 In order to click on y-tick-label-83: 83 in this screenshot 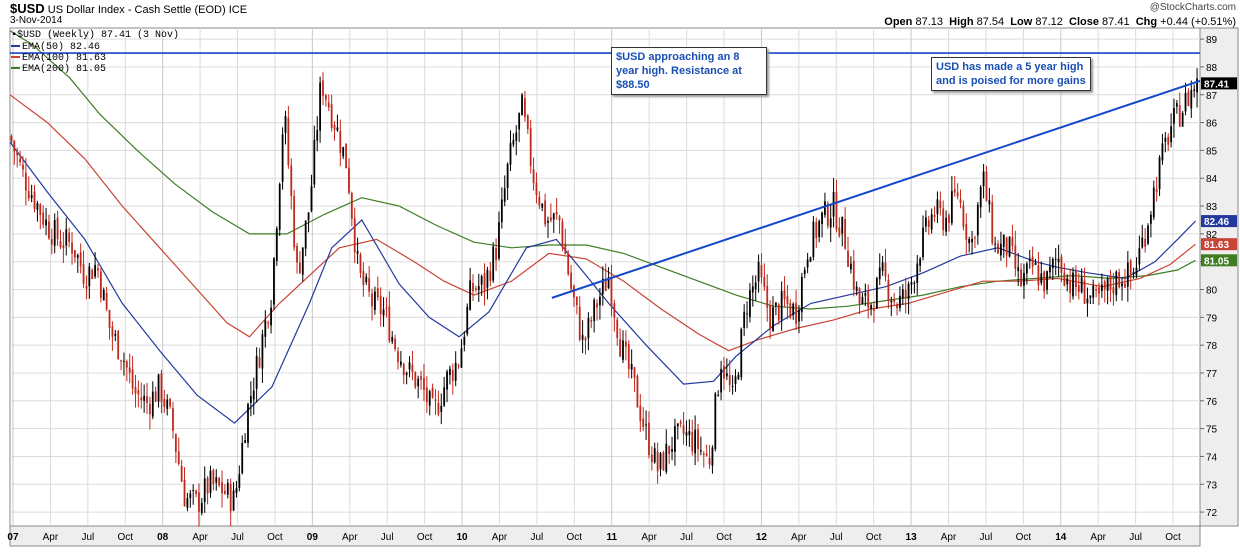, I will do `click(1212, 207)`.